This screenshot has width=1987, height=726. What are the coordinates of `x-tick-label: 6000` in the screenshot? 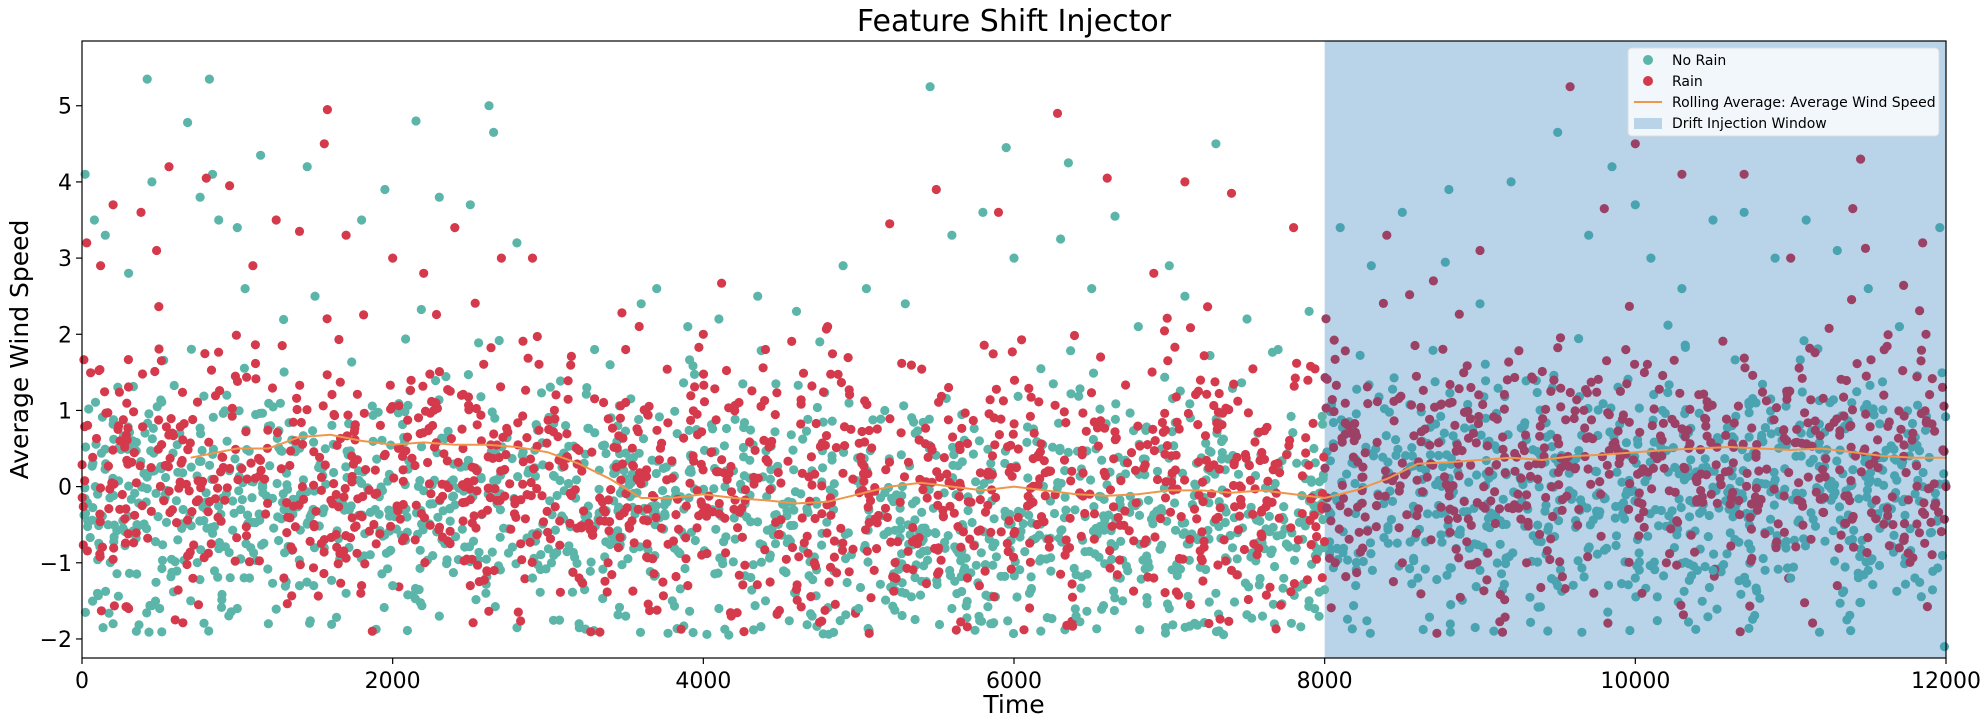 It's located at (1014, 681).